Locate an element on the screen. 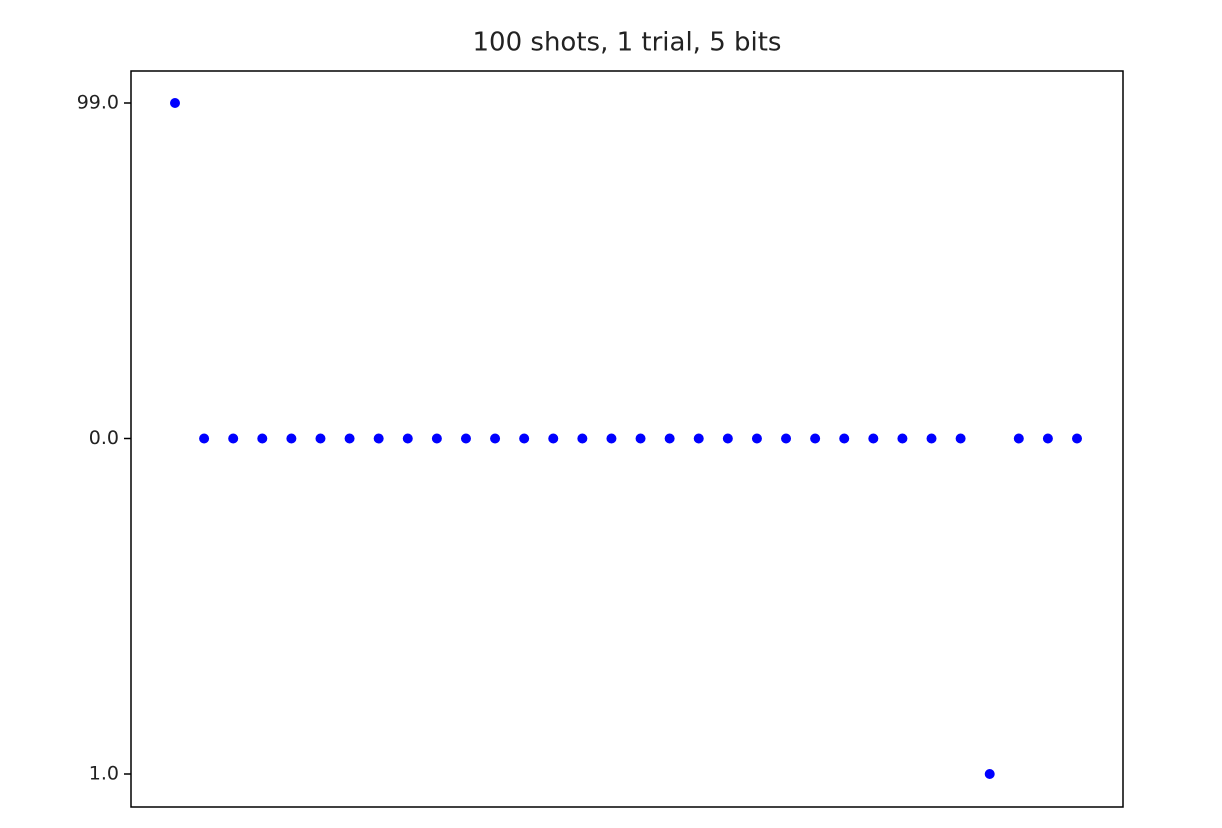  y-tick-label: 99.0 is located at coordinates (98, 103).